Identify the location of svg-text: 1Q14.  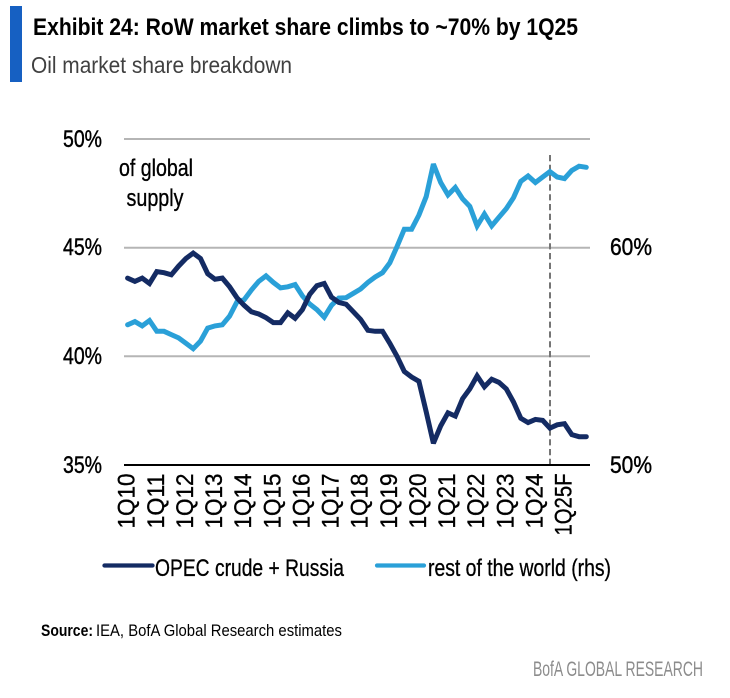
(243, 501).